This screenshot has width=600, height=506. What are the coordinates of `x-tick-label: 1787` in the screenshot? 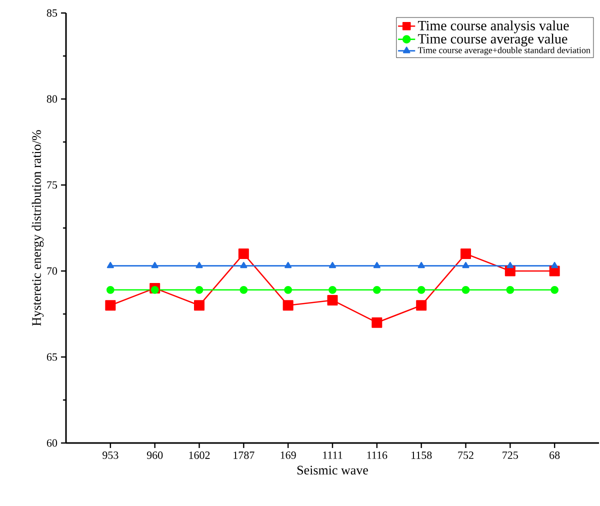 It's located at (244, 455).